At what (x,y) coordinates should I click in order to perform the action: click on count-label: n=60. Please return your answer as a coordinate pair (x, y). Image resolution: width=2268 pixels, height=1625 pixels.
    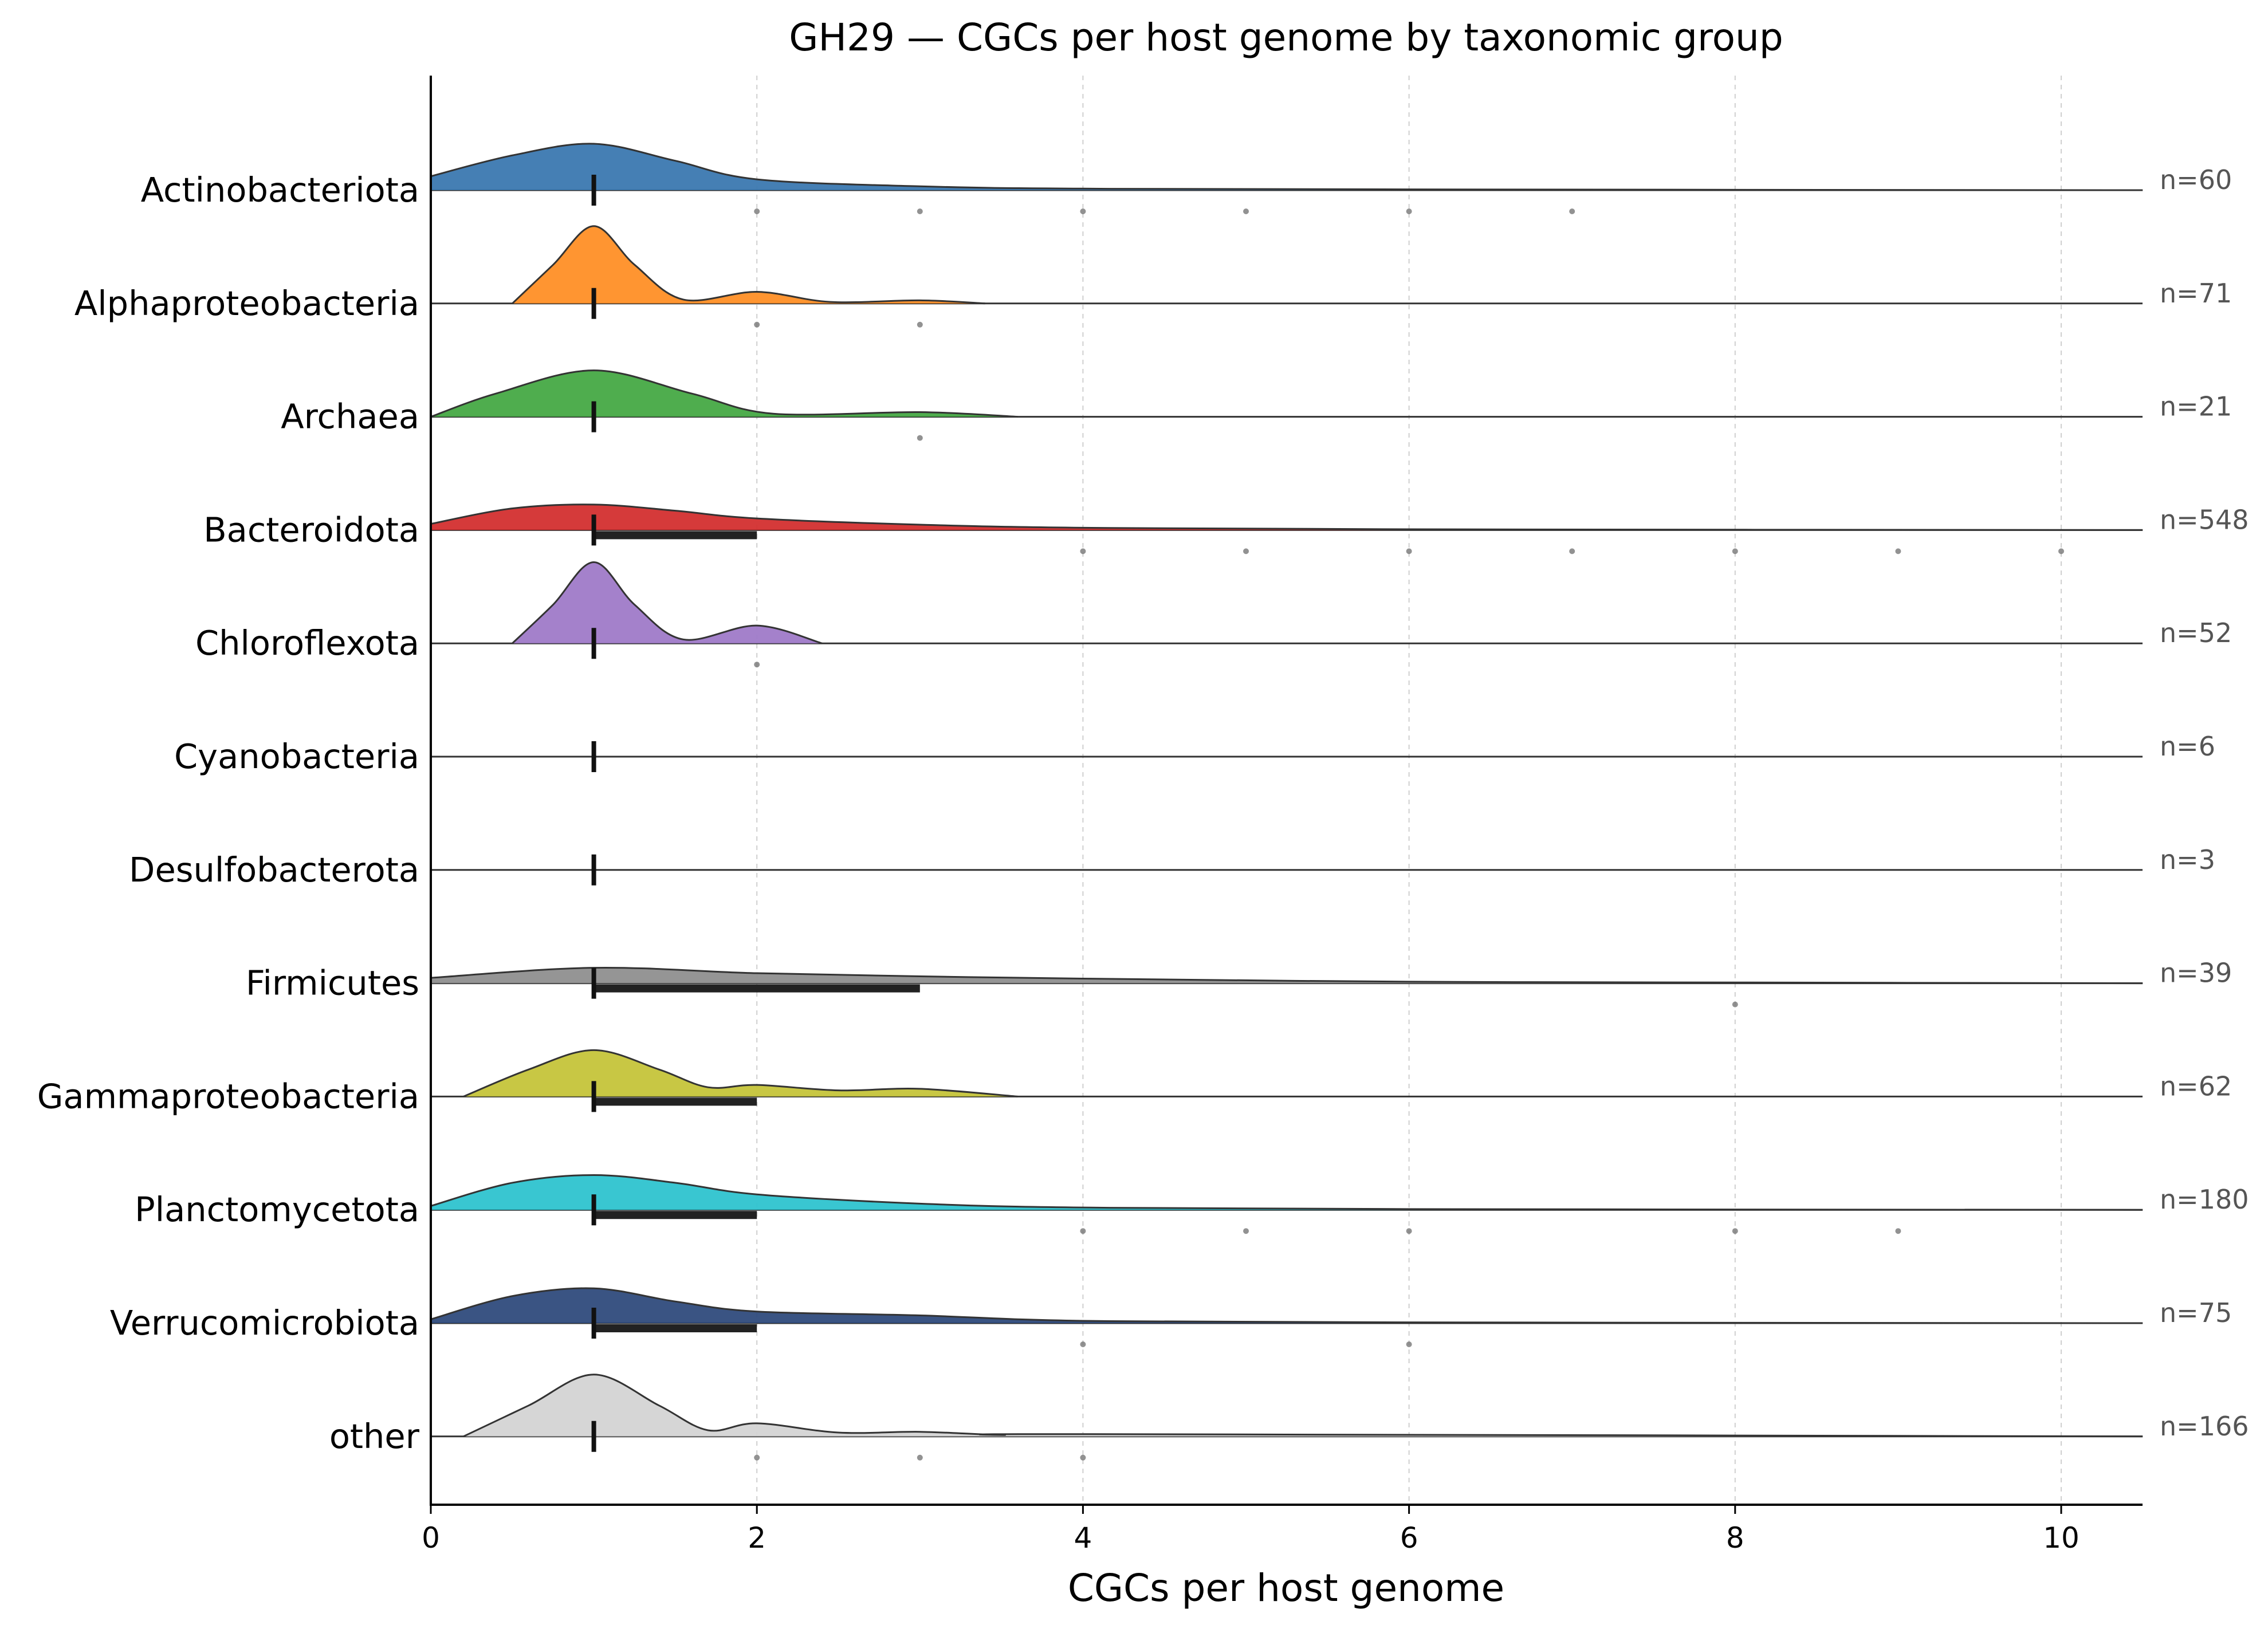
    Looking at the image, I should click on (2196, 179).